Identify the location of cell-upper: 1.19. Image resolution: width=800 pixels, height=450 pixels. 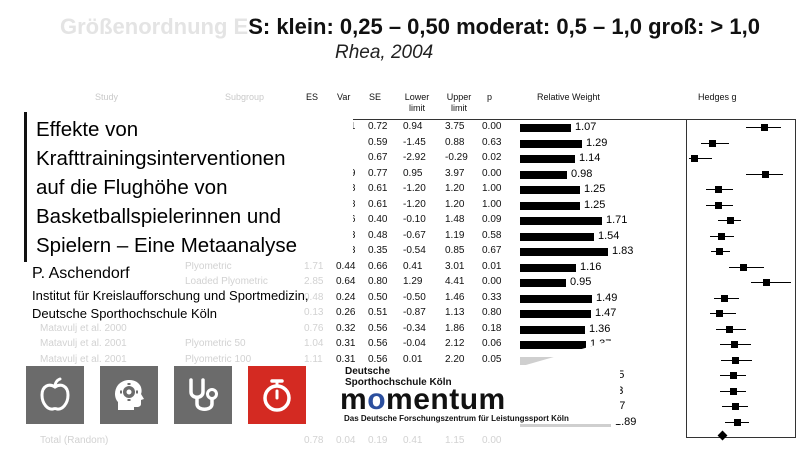
(455, 235).